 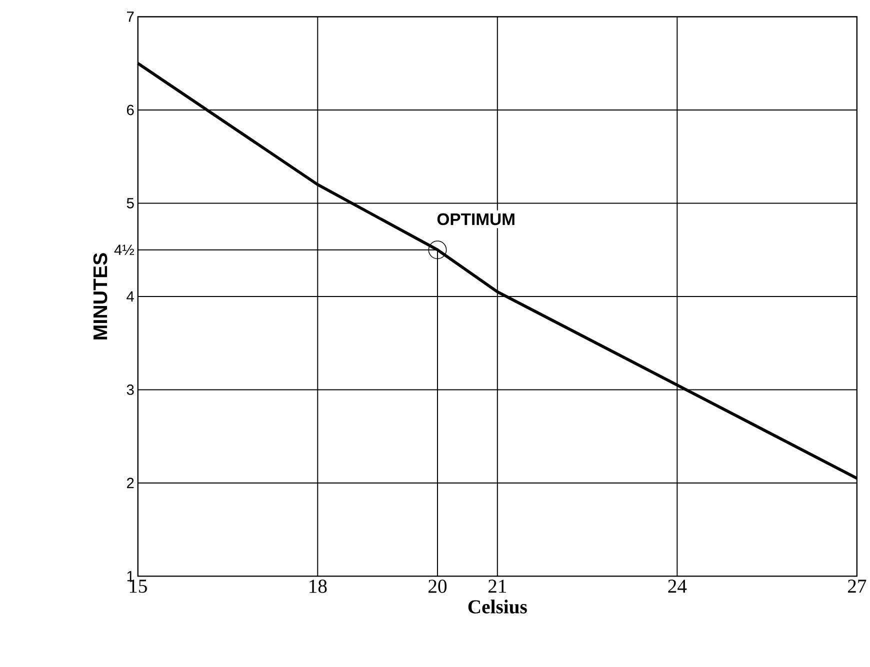 What do you see at coordinates (130, 390) in the screenshot?
I see `y-tick-label: 3` at bounding box center [130, 390].